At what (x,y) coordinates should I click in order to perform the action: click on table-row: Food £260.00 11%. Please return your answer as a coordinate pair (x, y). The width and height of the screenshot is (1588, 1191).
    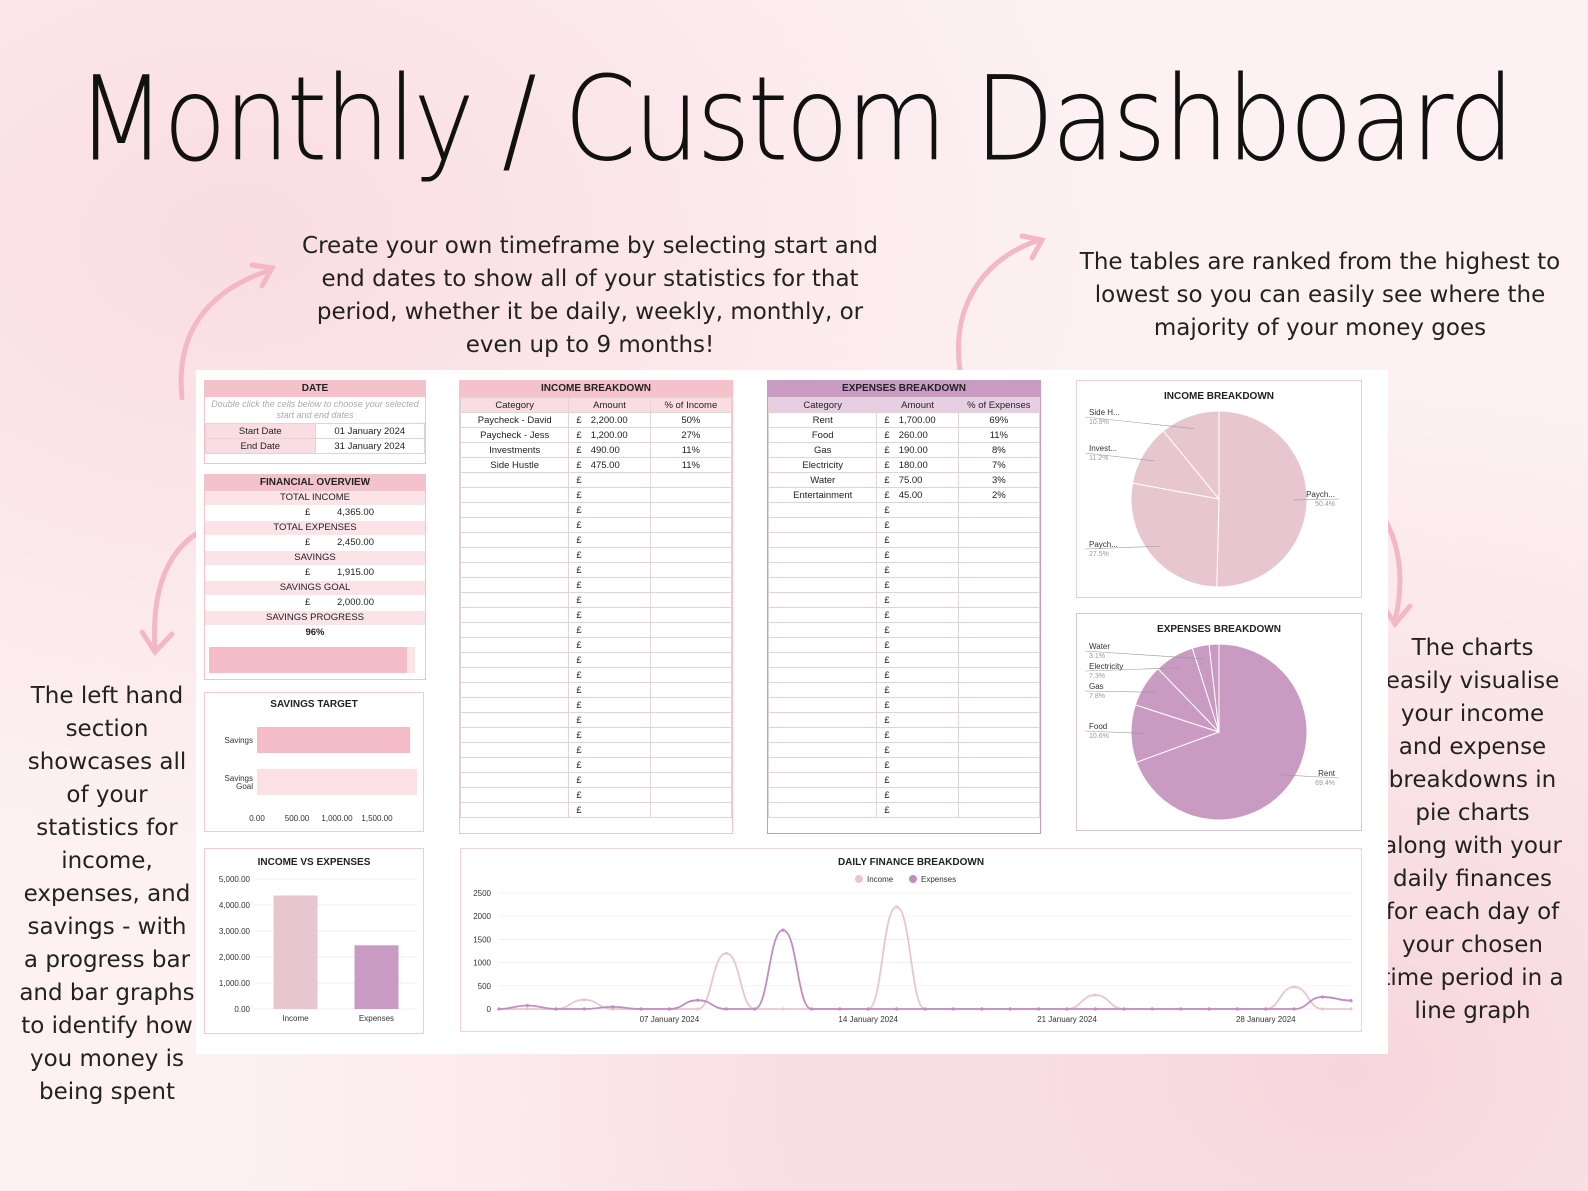
    Looking at the image, I should click on (904, 435).